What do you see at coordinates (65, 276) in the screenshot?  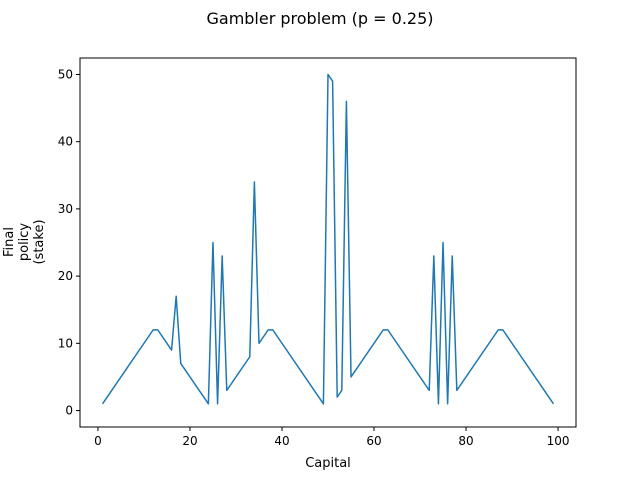 I see `y-tick-label: 20` at bounding box center [65, 276].